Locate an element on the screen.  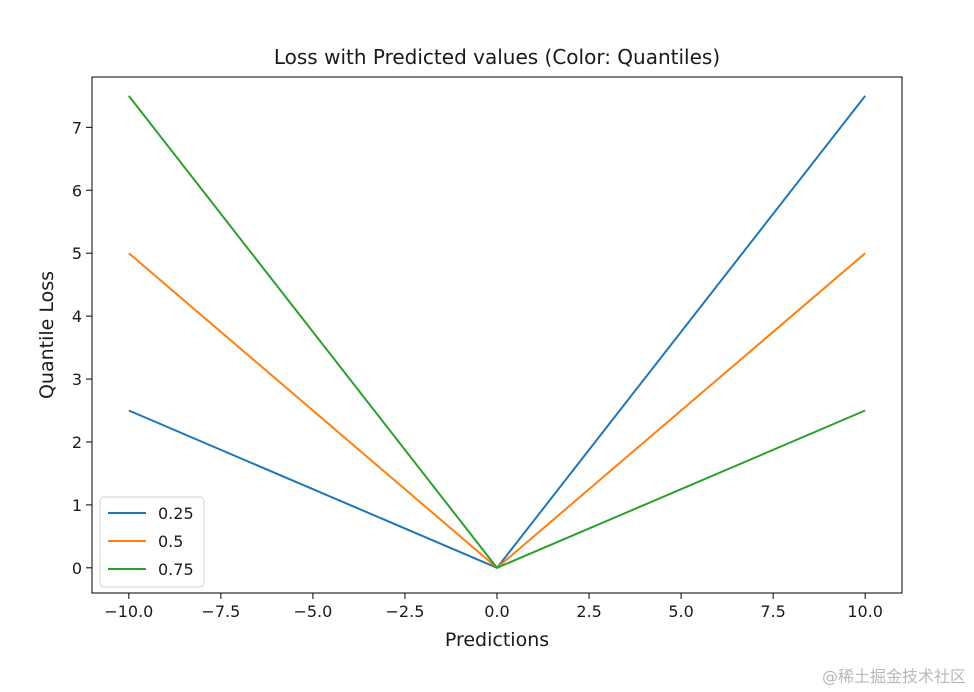
x-axis-label: Predictions is located at coordinates (497, 640).